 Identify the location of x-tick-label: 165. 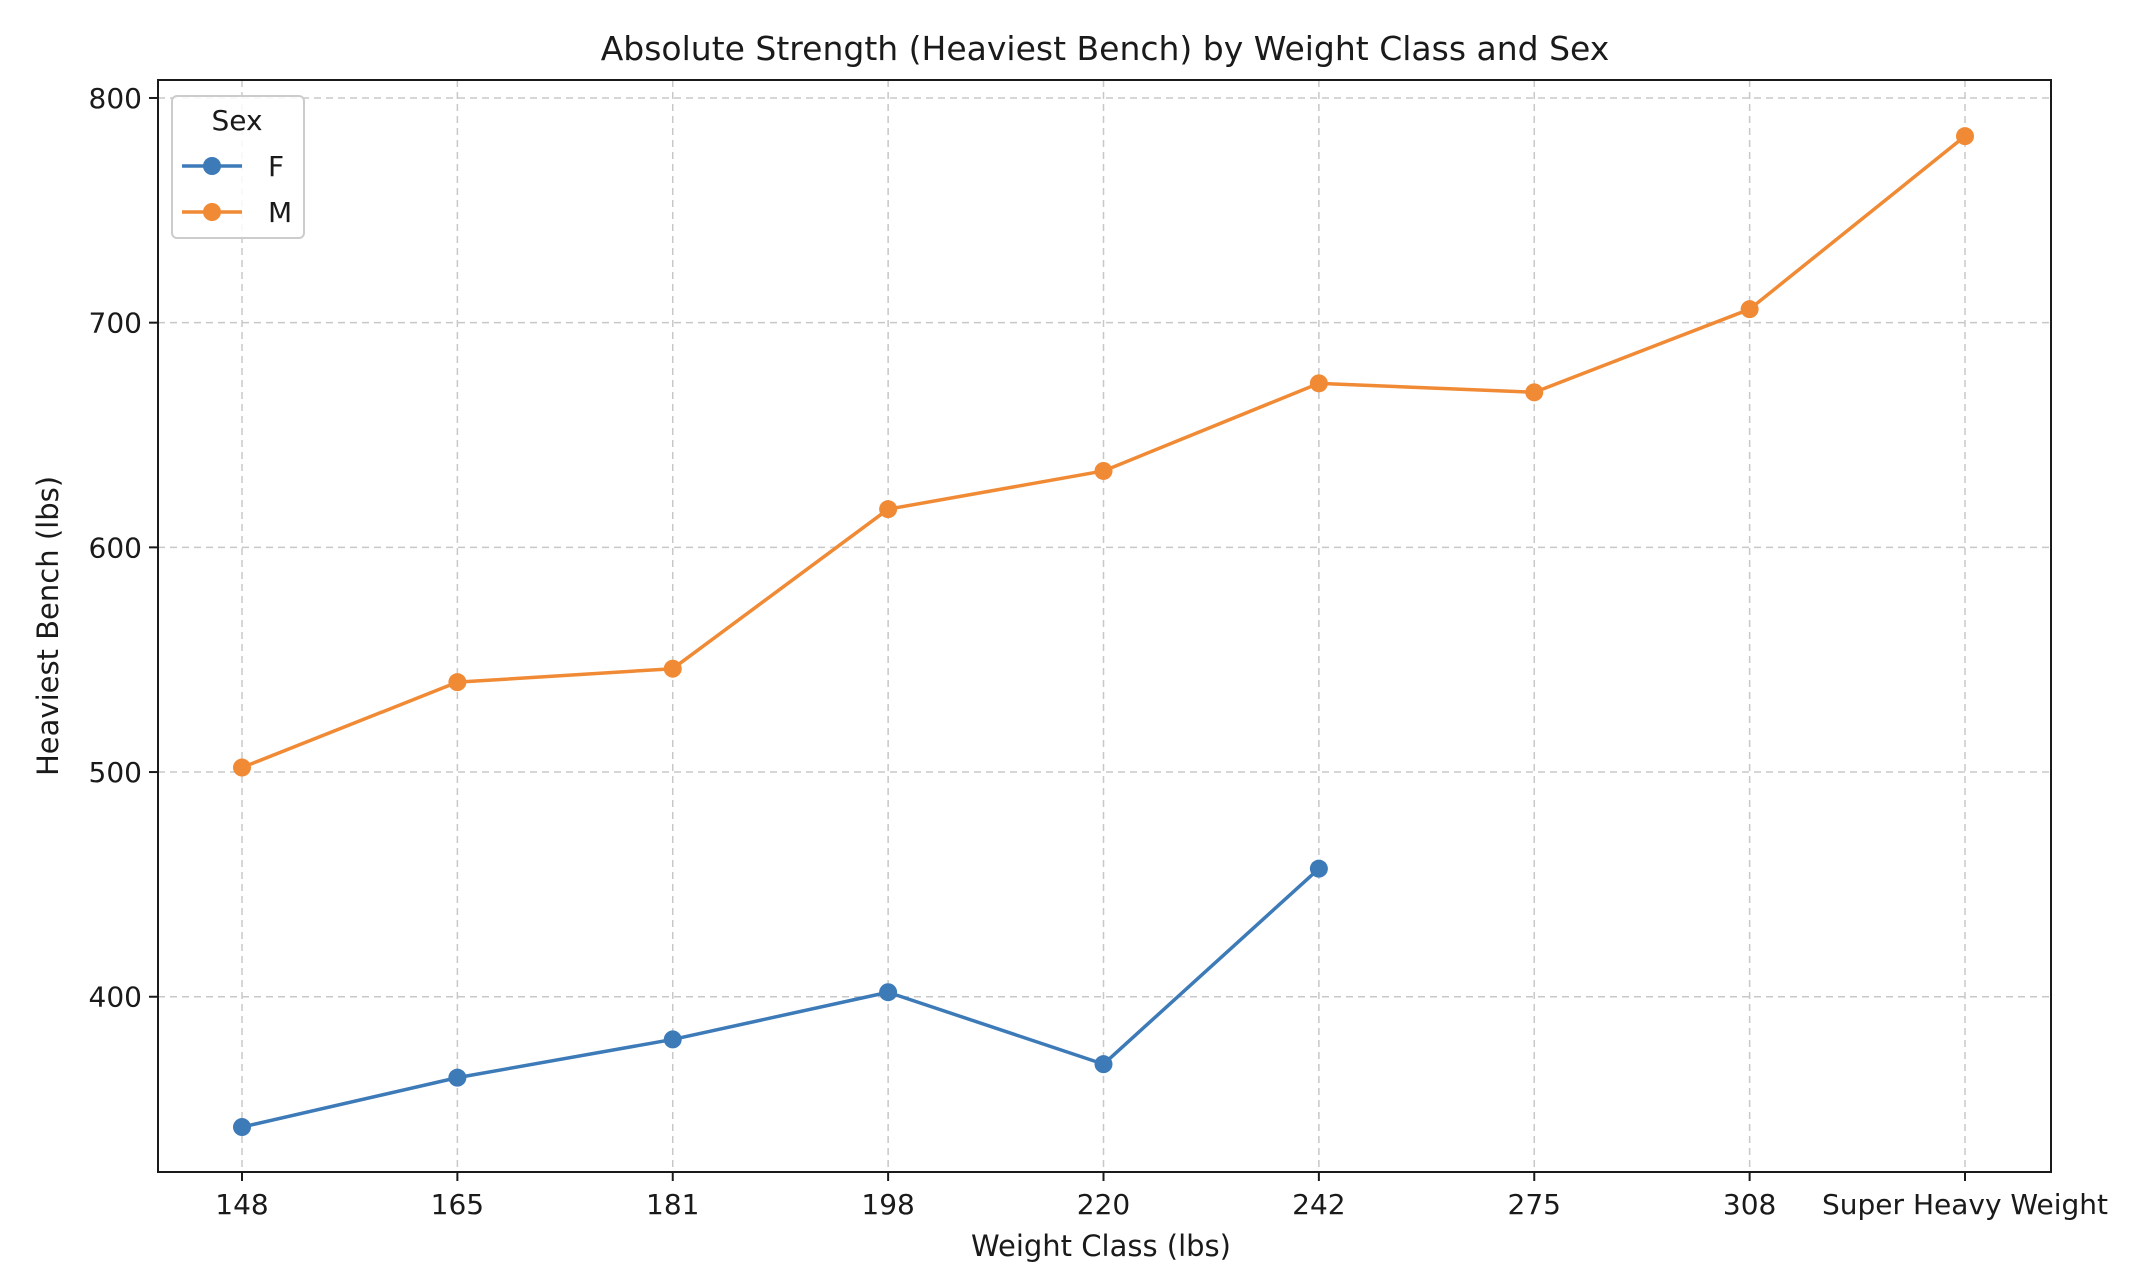
(457, 1204).